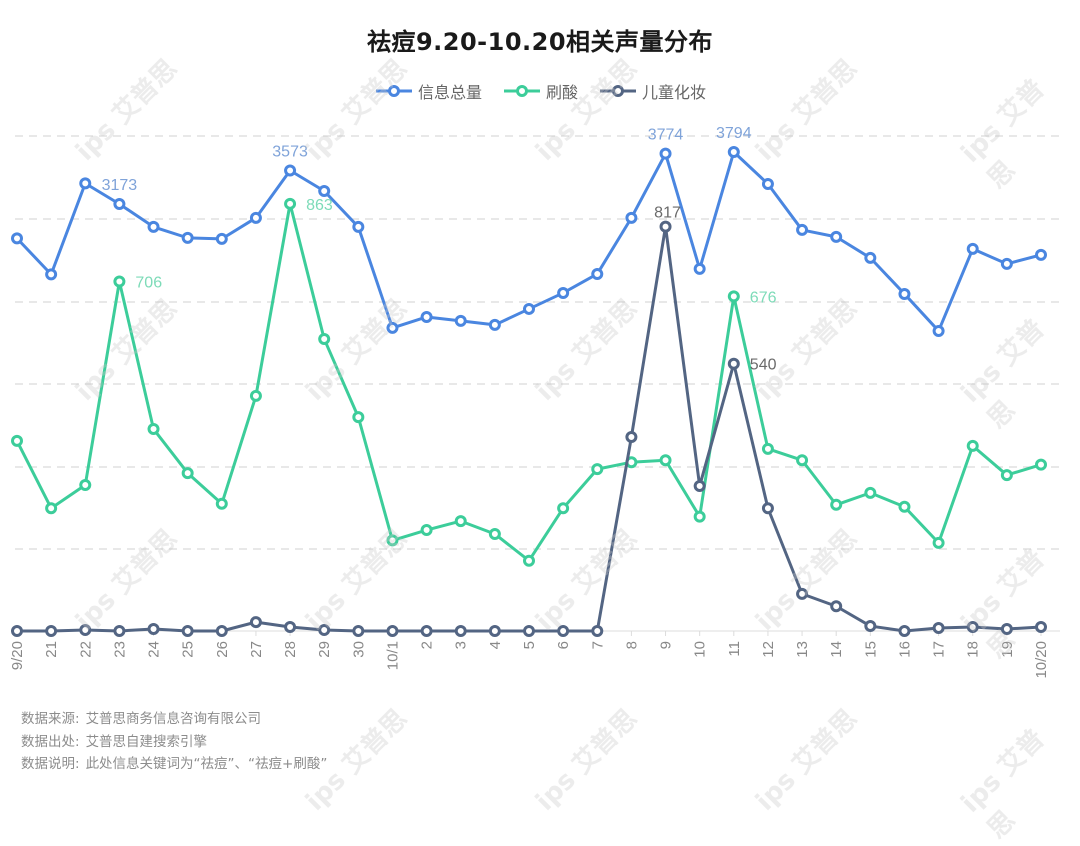 The height and width of the screenshot is (846, 1080). What do you see at coordinates (652, 91) in the screenshot?
I see `legend-item-kids-makeup: 儿童化妆` at bounding box center [652, 91].